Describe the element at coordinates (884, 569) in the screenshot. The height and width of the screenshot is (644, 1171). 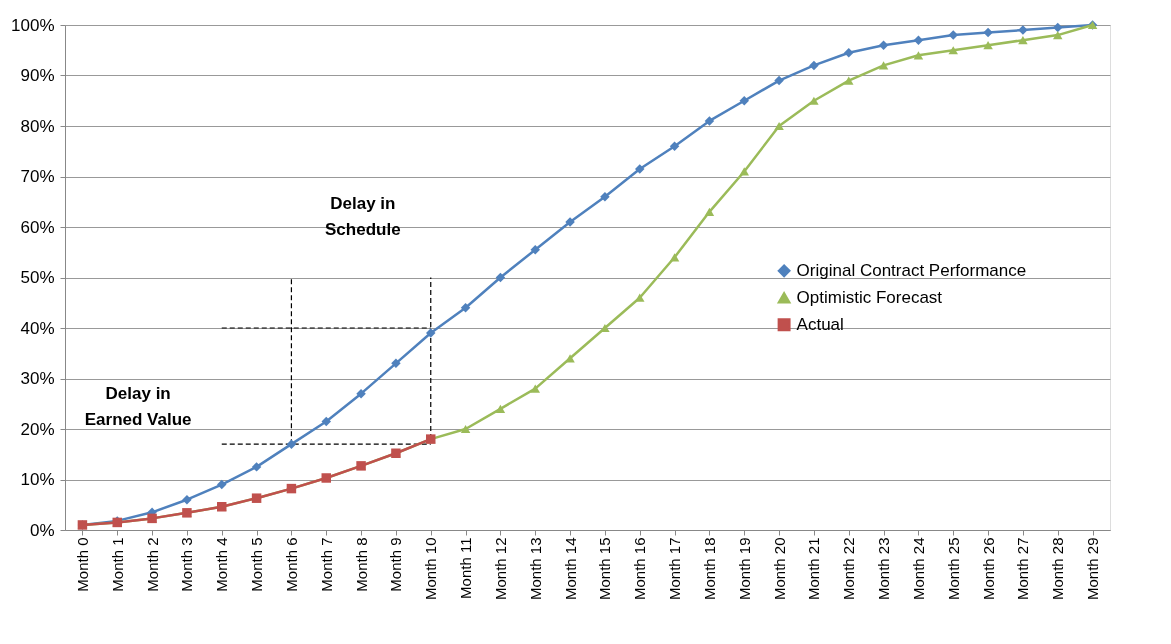
I see `x-tick-label: Month 23` at that location.